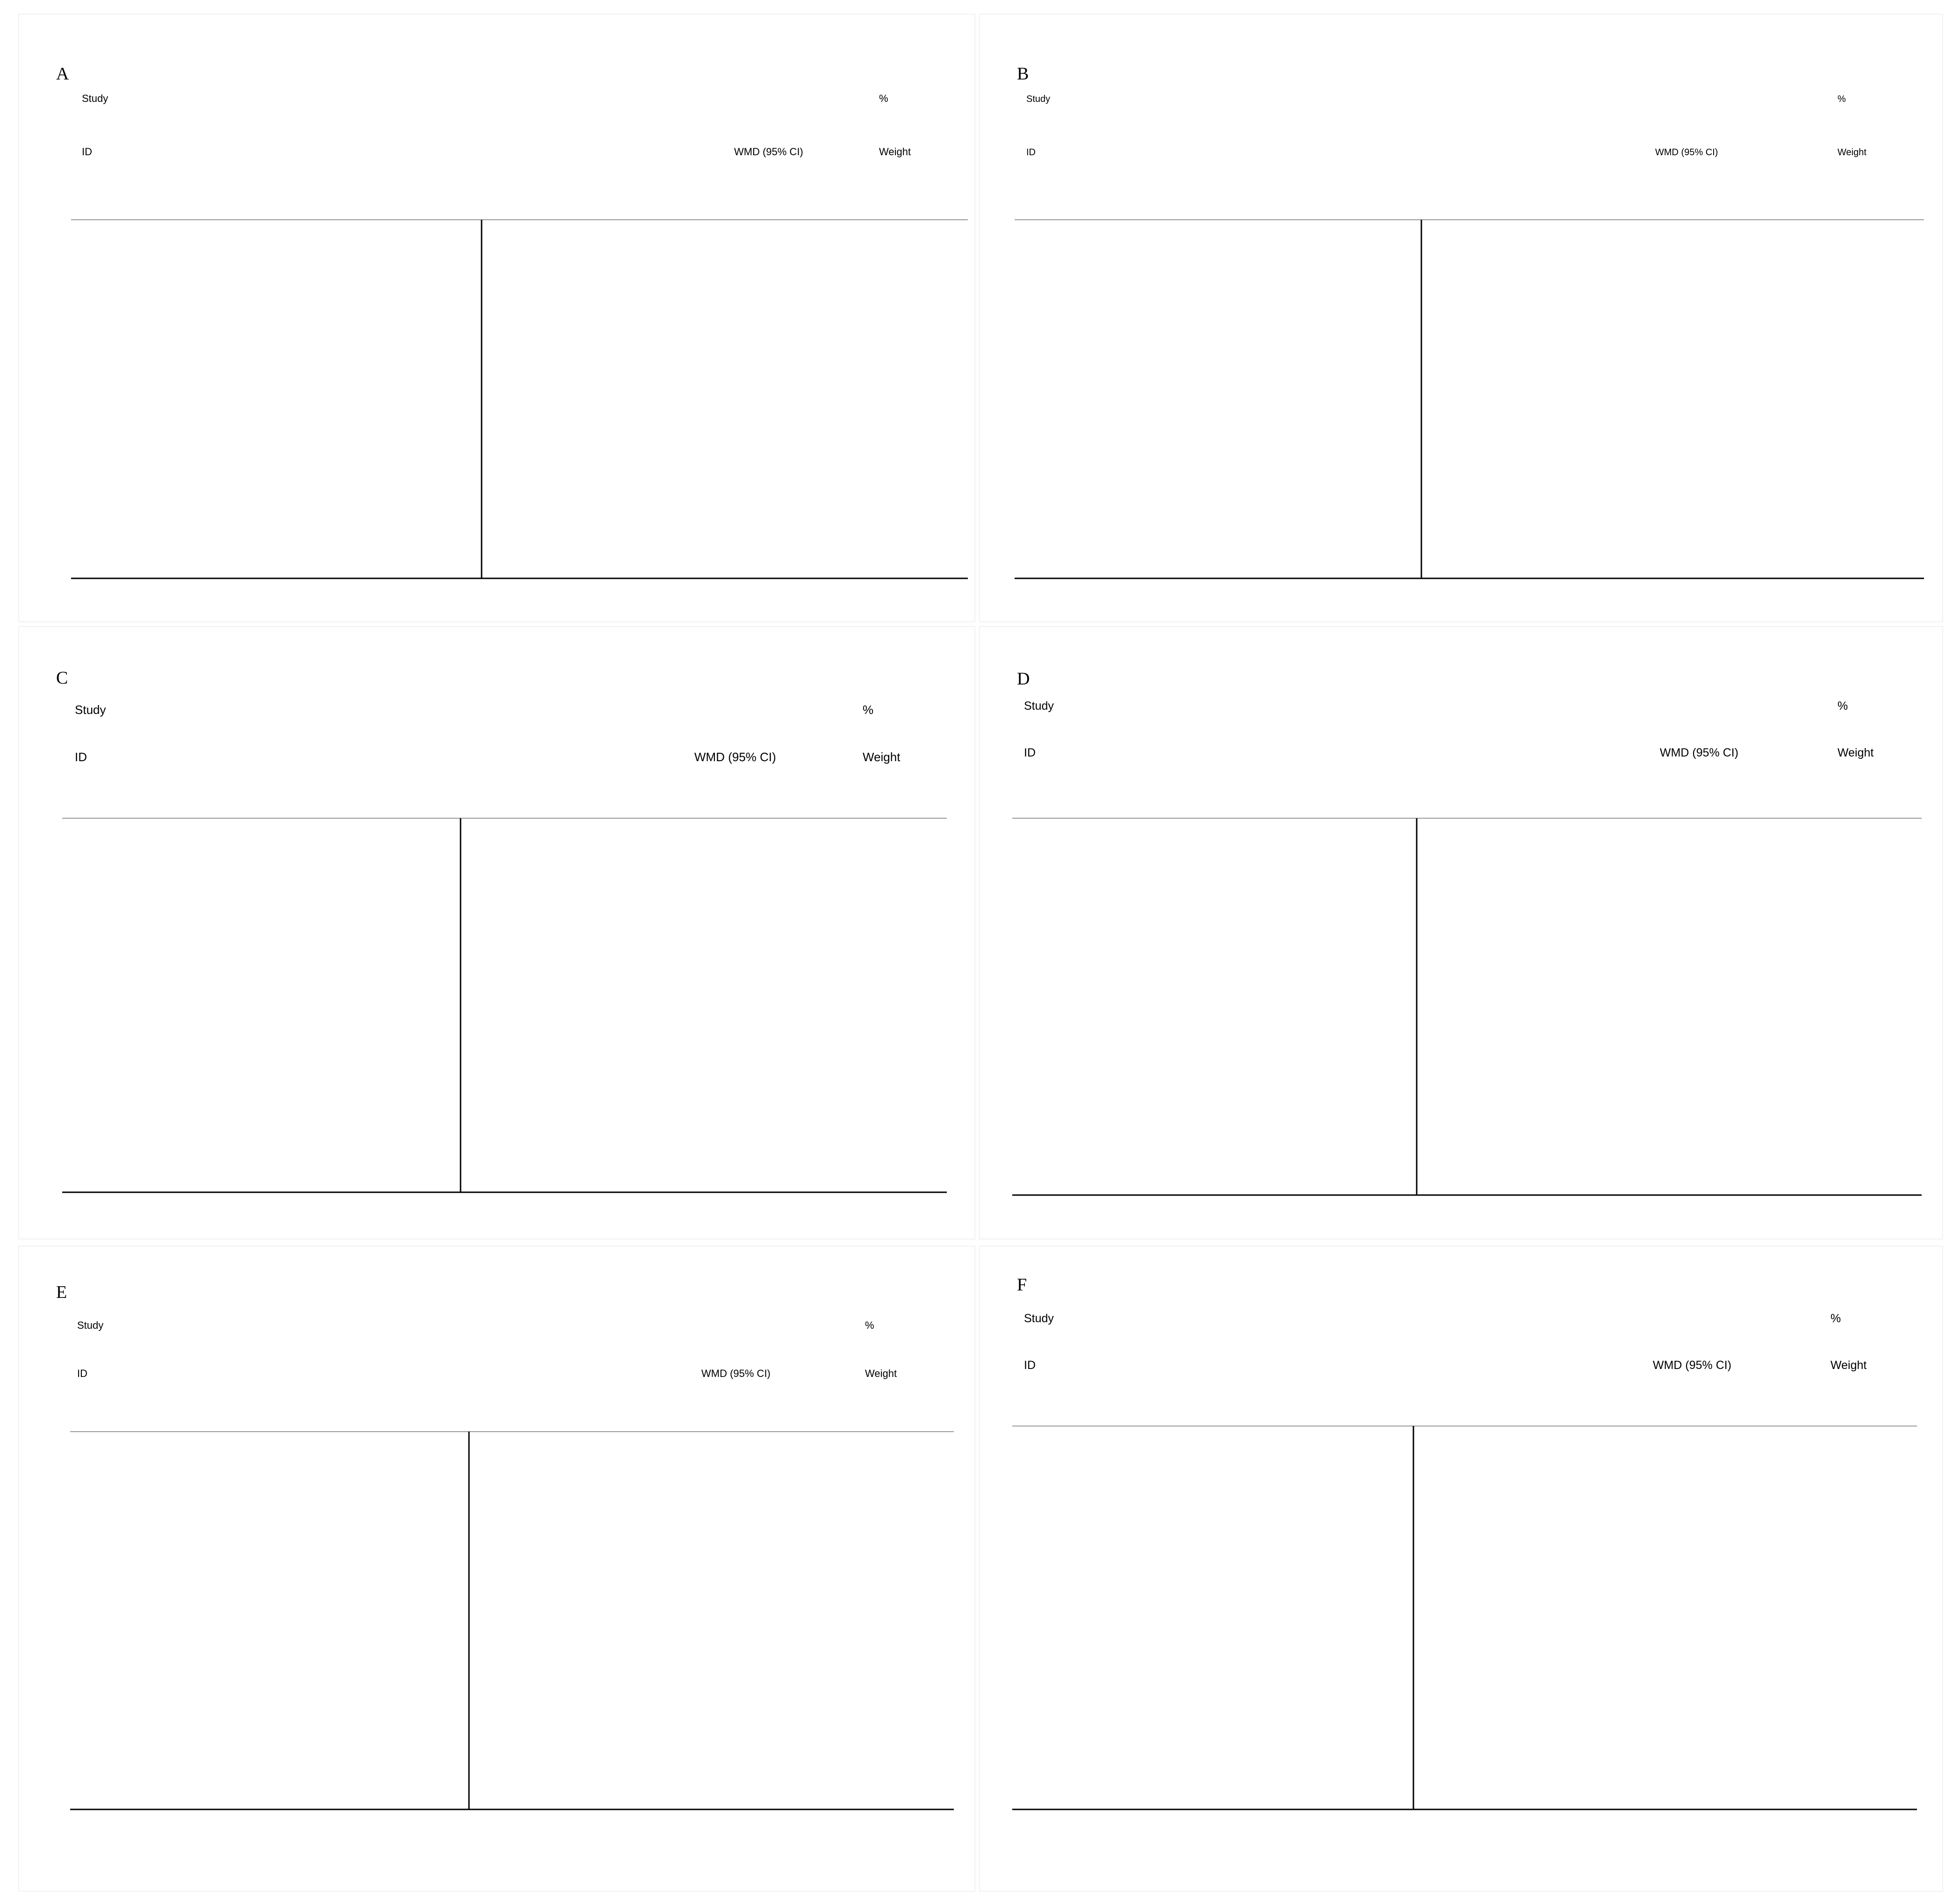 Image resolution: width=1960 pixels, height=1902 pixels. Describe the element at coordinates (1022, 1285) in the screenshot. I see `panel-letter: F` at that location.